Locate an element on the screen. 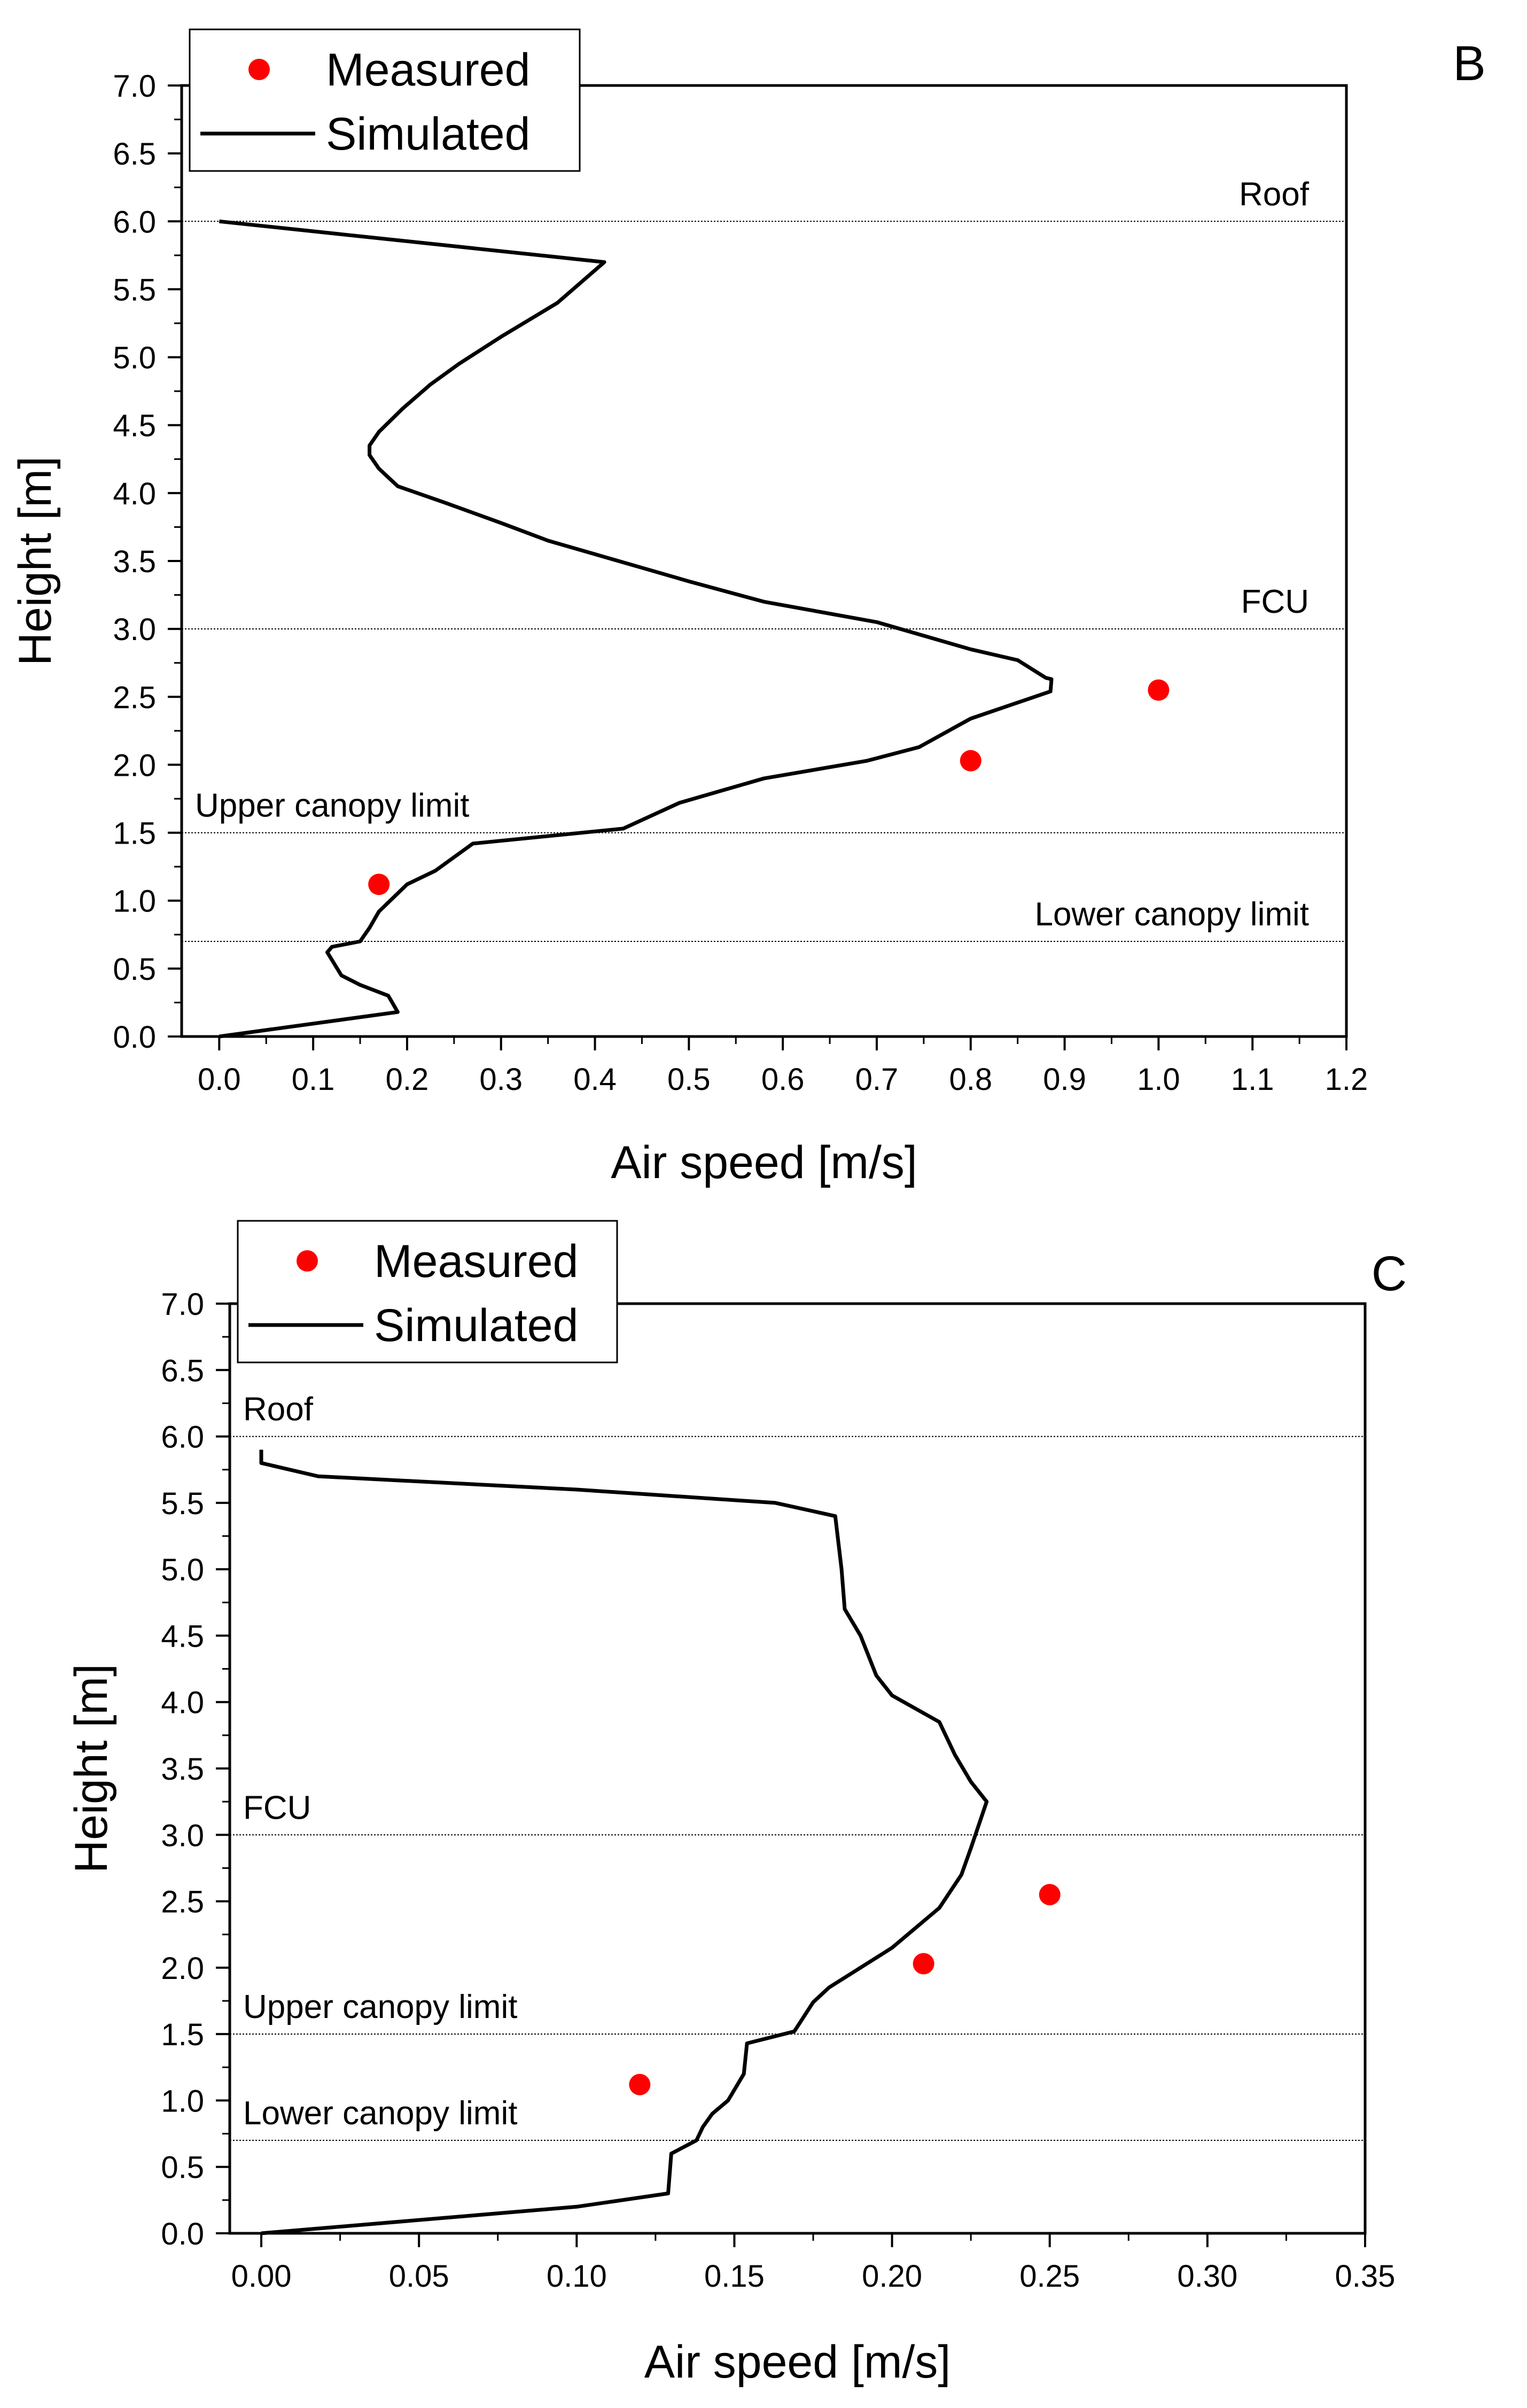 The width and height of the screenshot is (1527, 2408). x-tick-label: 1.2 is located at coordinates (1346, 1079).